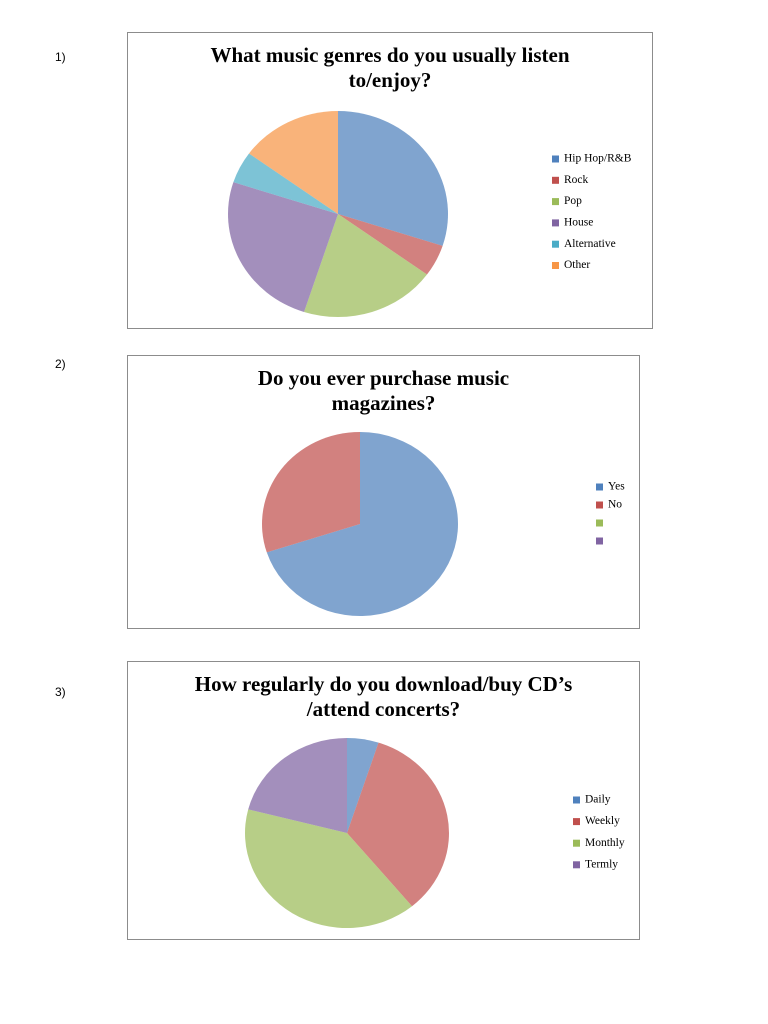  What do you see at coordinates (383, 390) in the screenshot?
I see `chart-title: Do you ever purchase music magazines?` at bounding box center [383, 390].